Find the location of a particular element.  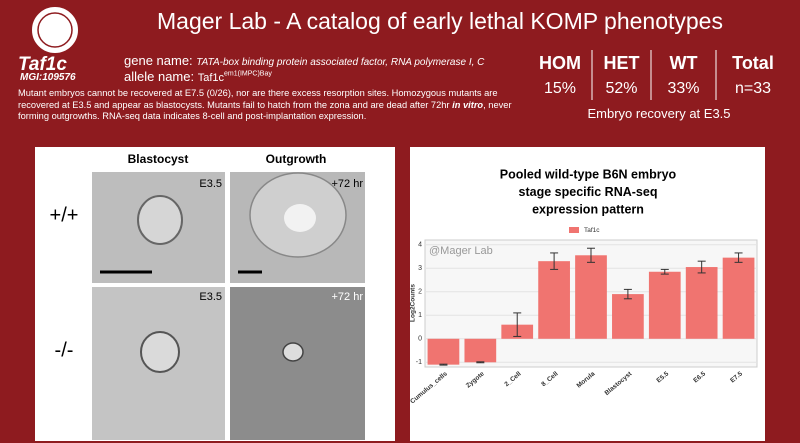

allele: Taf1c is located at coordinates (211, 78).